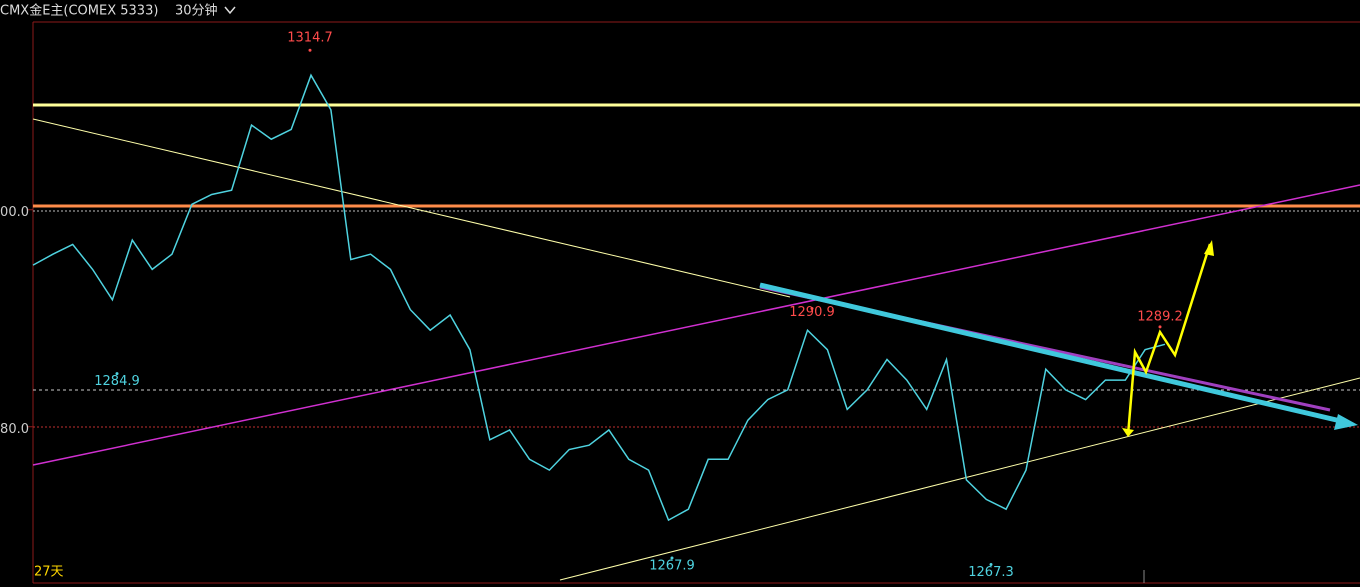 The width and height of the screenshot is (1360, 587). What do you see at coordinates (117, 381) in the screenshot?
I see `annotation-label: 1284.9` at bounding box center [117, 381].